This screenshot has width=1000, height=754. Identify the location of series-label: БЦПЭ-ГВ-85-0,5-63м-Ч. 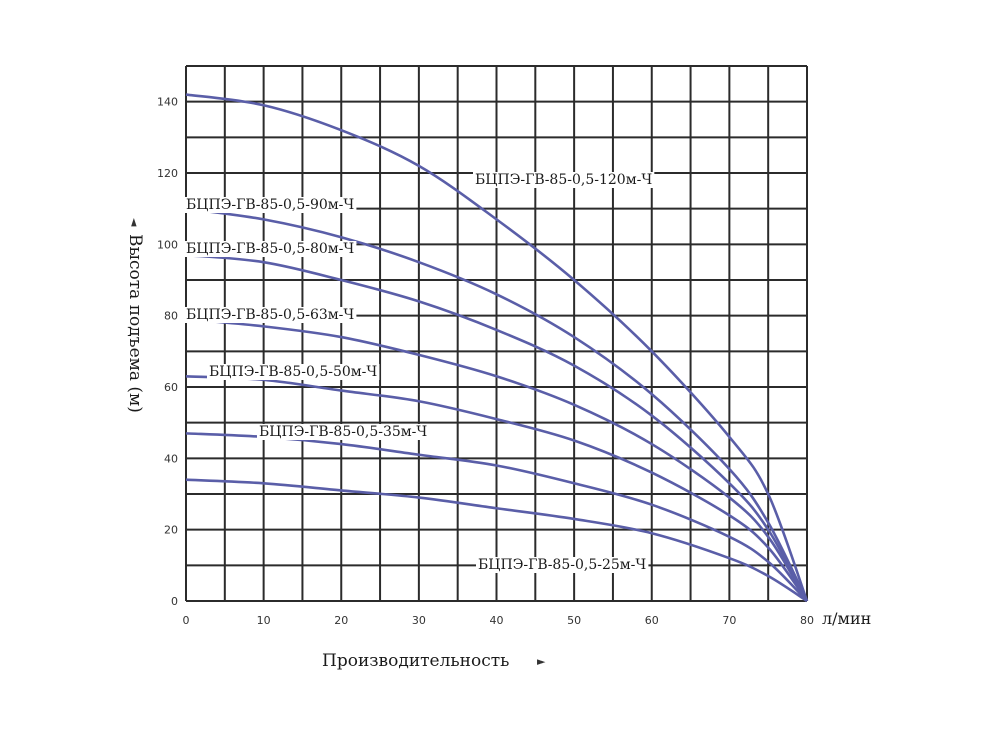
(270, 315).